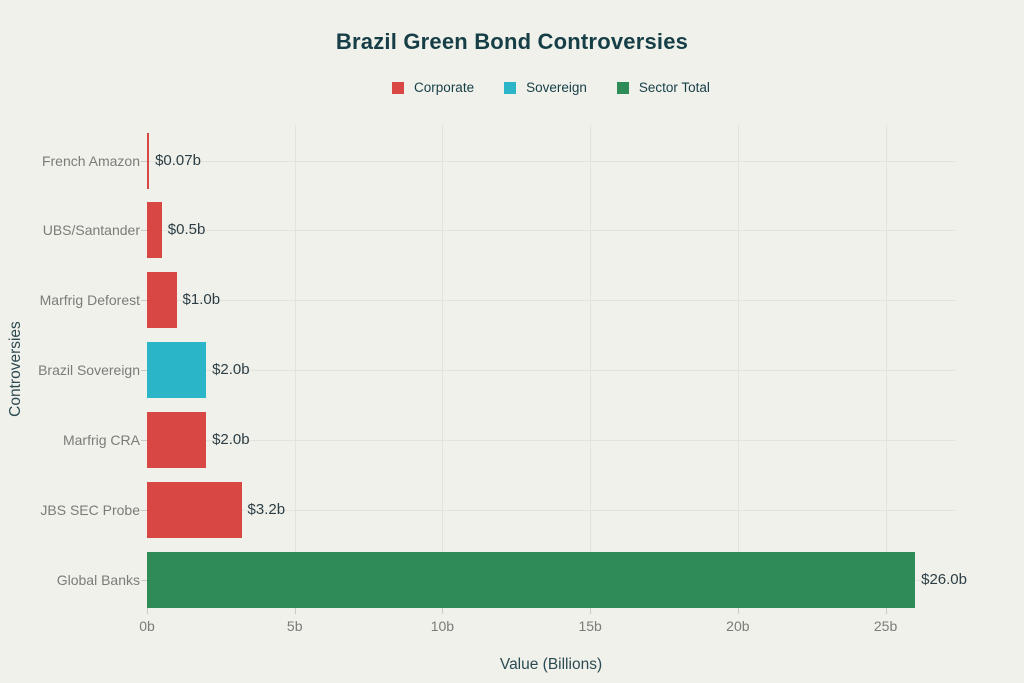 The height and width of the screenshot is (683, 1024). What do you see at coordinates (266, 509) in the screenshot?
I see `bar-value-label-jbs-sec-probe: $3.2b` at bounding box center [266, 509].